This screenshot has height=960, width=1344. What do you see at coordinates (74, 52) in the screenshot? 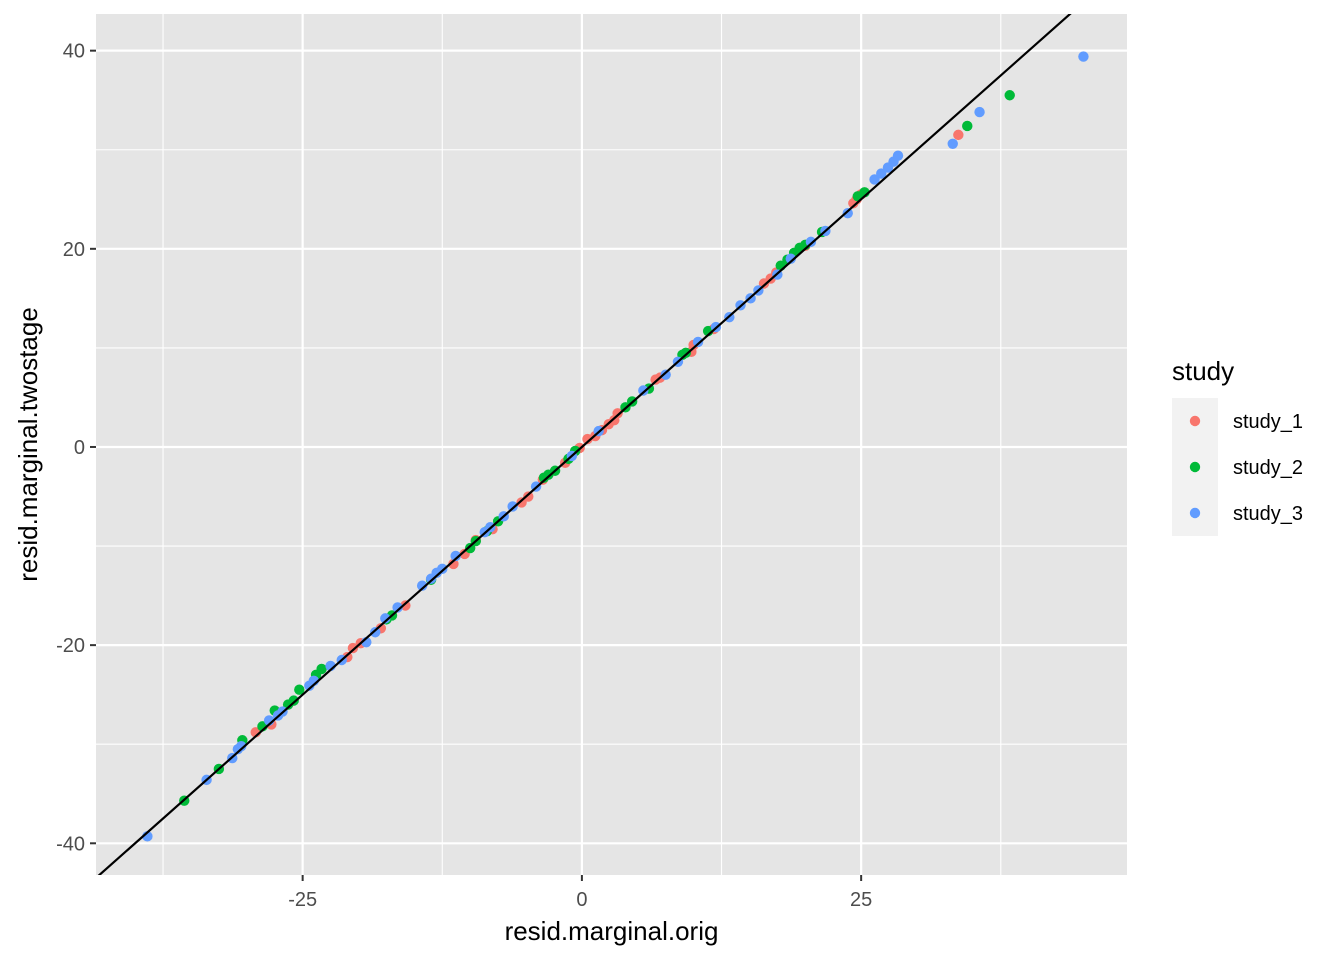
I see `y-tick-label: 40` at bounding box center [74, 52].